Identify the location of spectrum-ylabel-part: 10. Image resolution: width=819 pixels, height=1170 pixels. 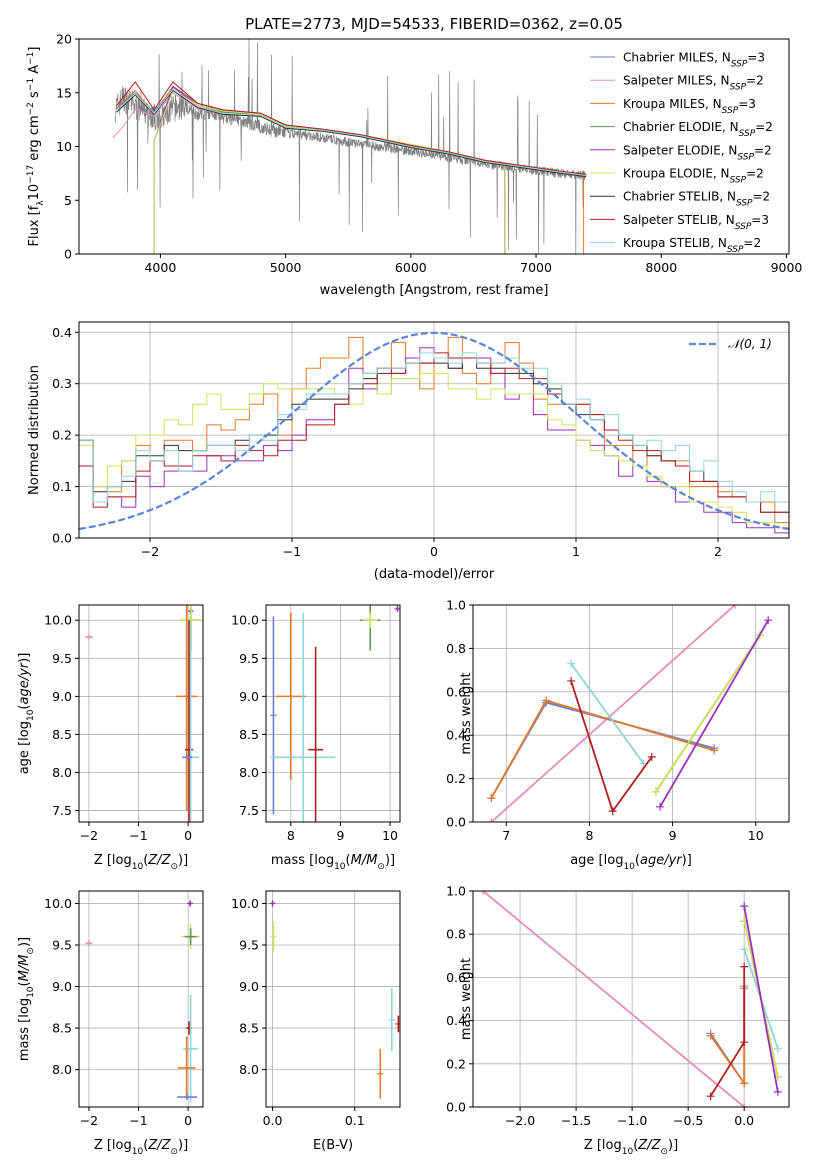
(34, 192).